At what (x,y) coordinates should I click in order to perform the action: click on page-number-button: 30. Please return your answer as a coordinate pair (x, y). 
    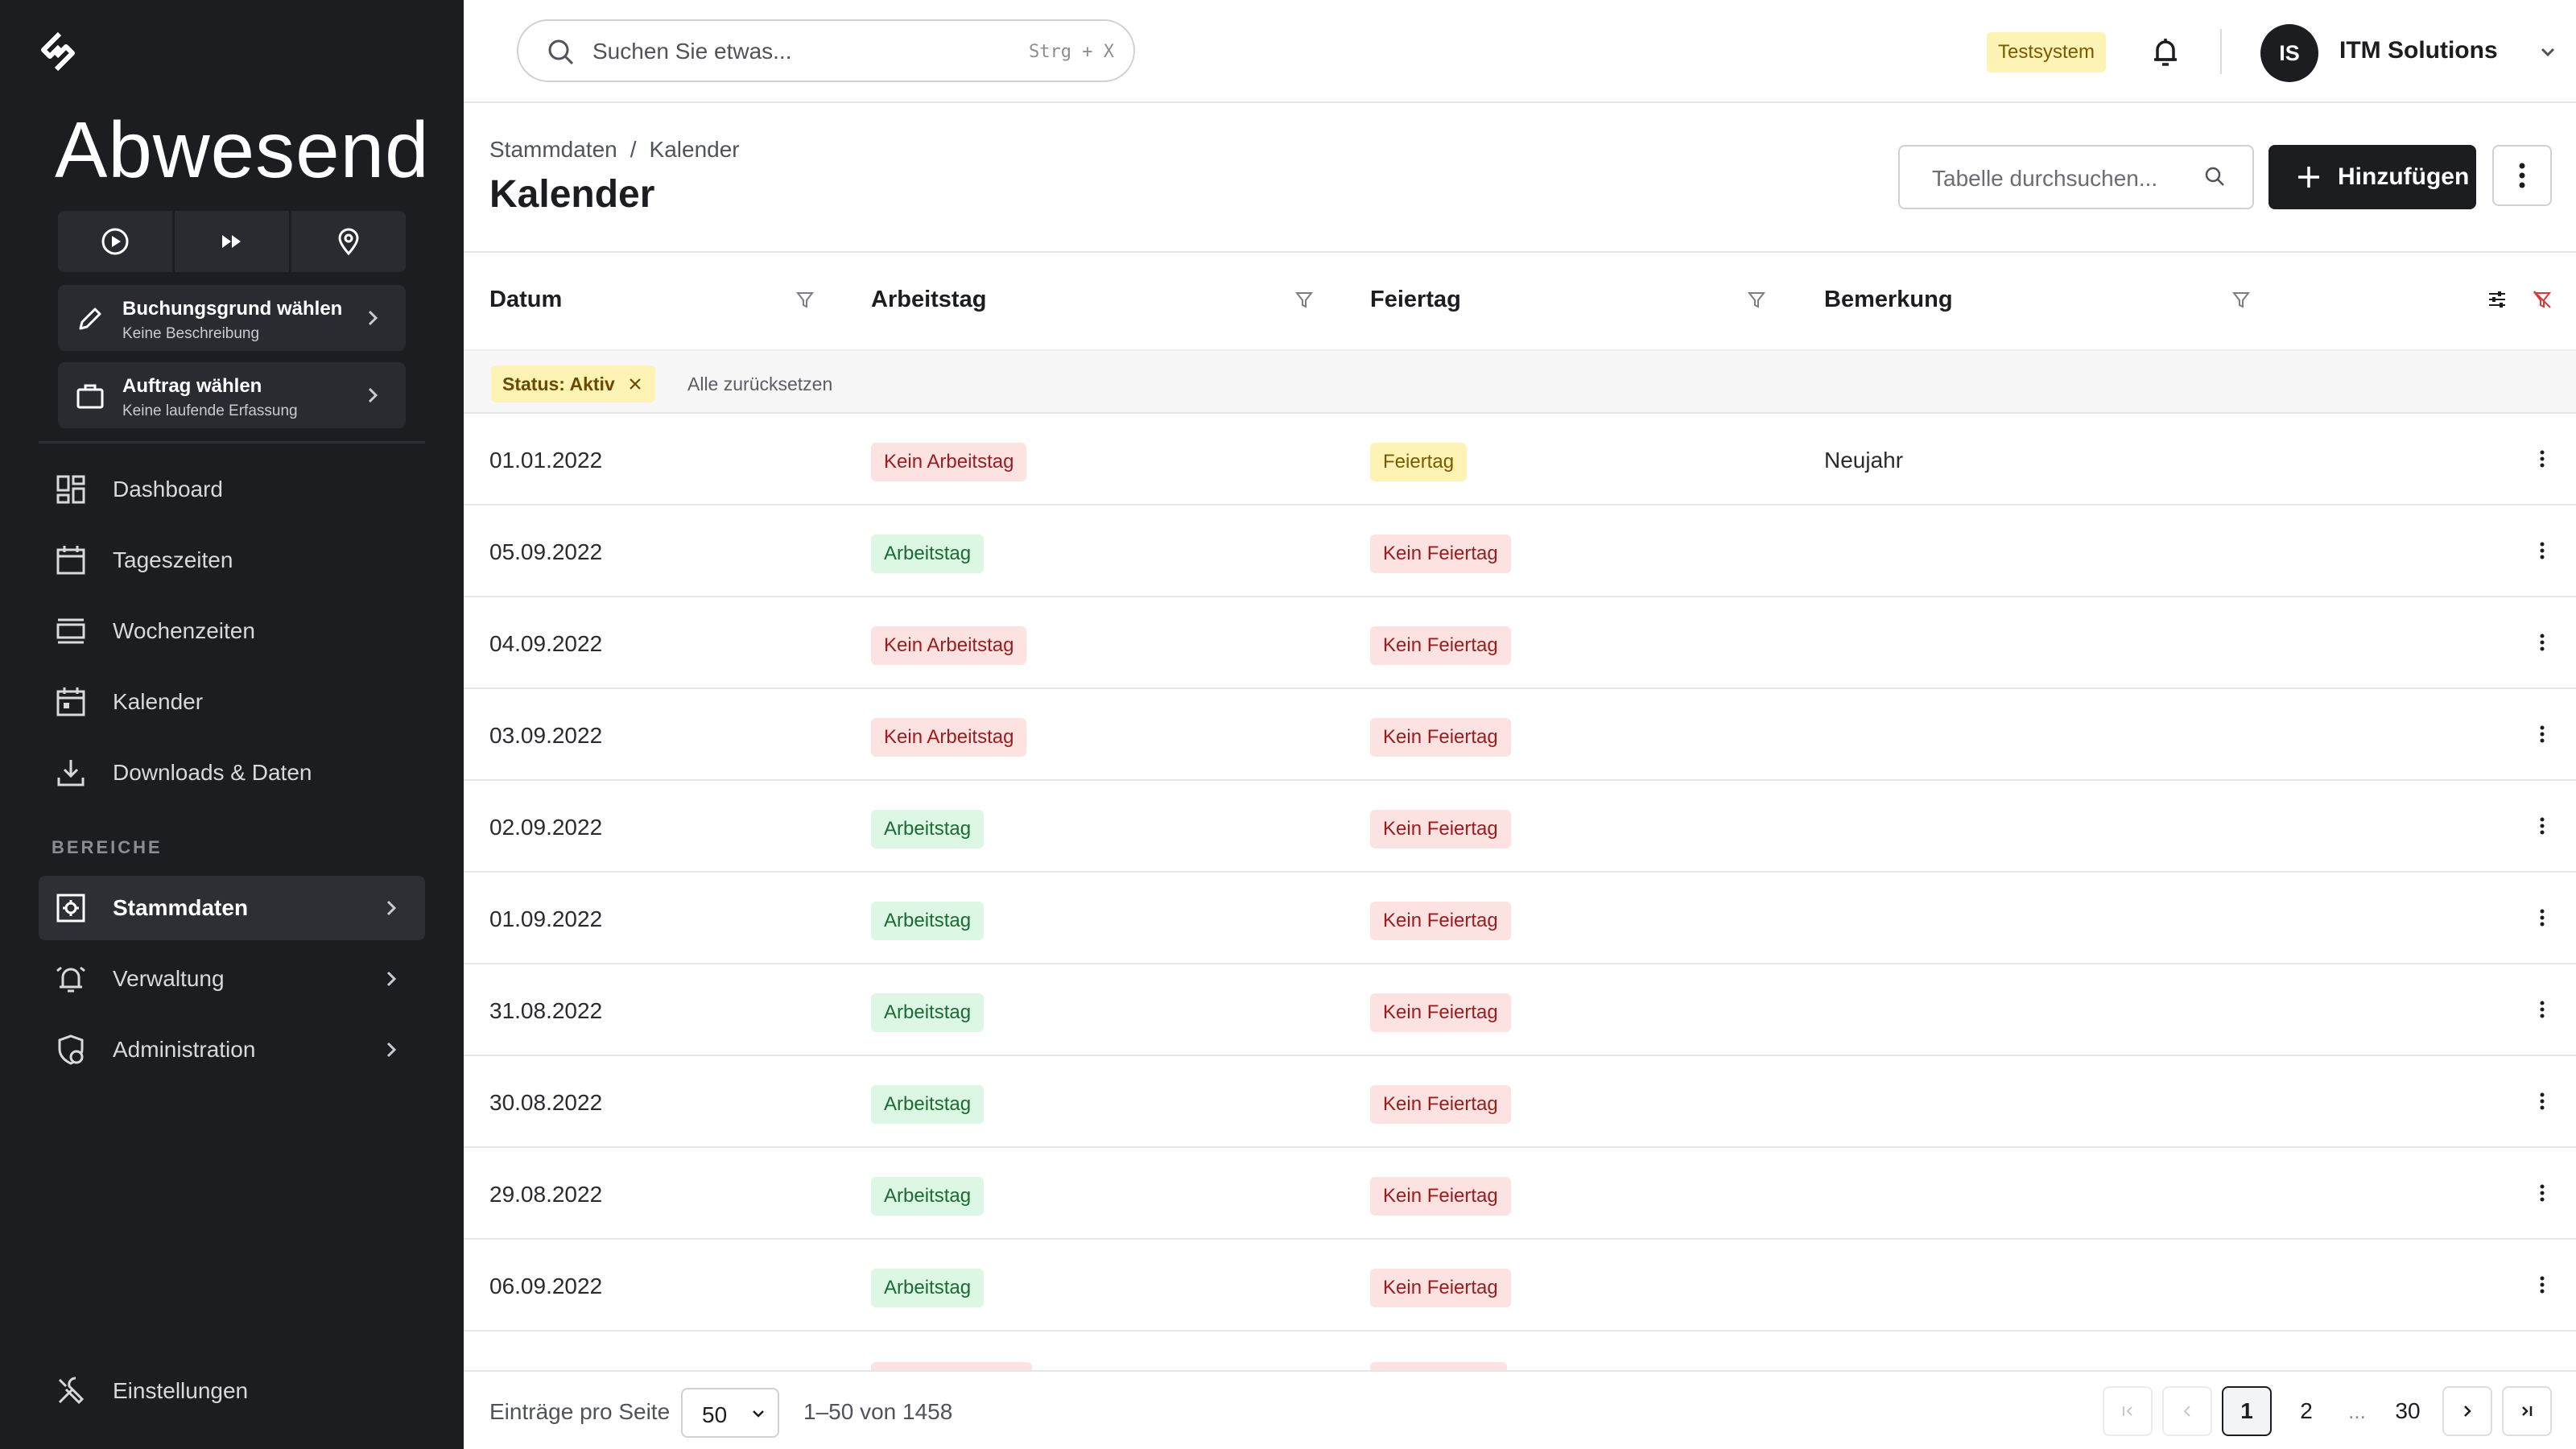
    Looking at the image, I should click on (2408, 1410).